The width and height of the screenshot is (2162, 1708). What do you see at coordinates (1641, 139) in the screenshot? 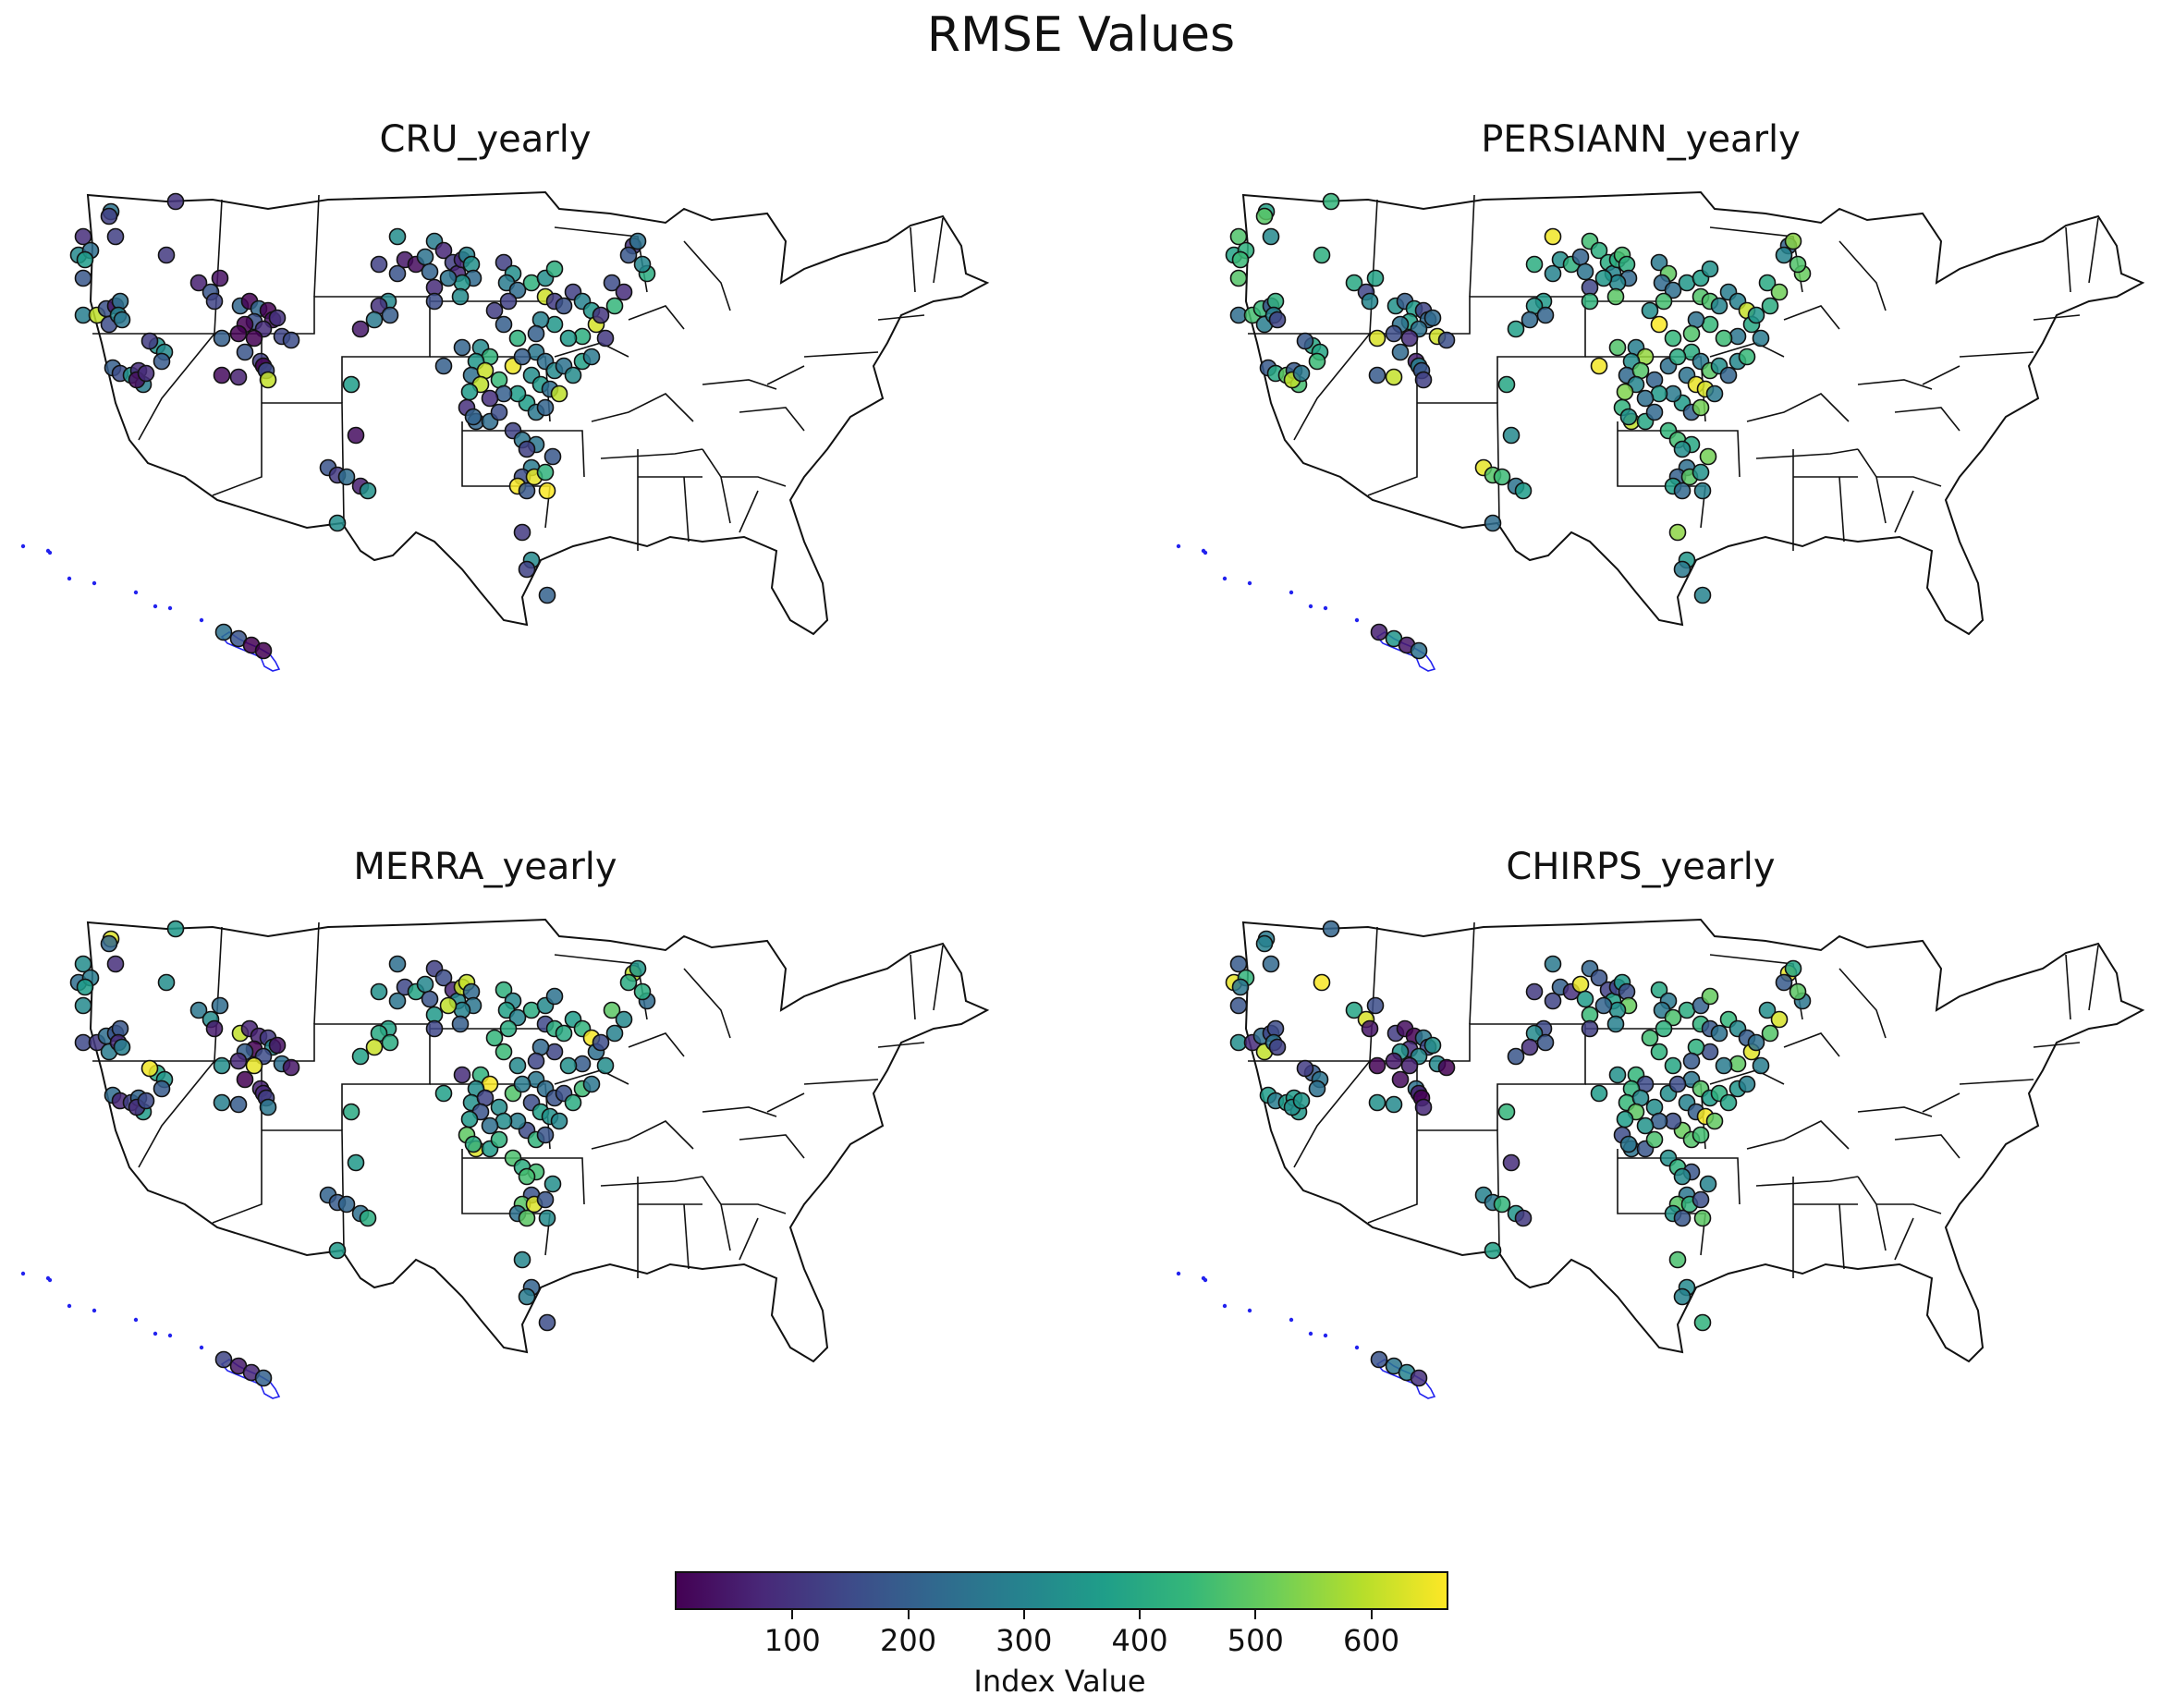
I see `panel-title: PERSIANN_yearly` at bounding box center [1641, 139].